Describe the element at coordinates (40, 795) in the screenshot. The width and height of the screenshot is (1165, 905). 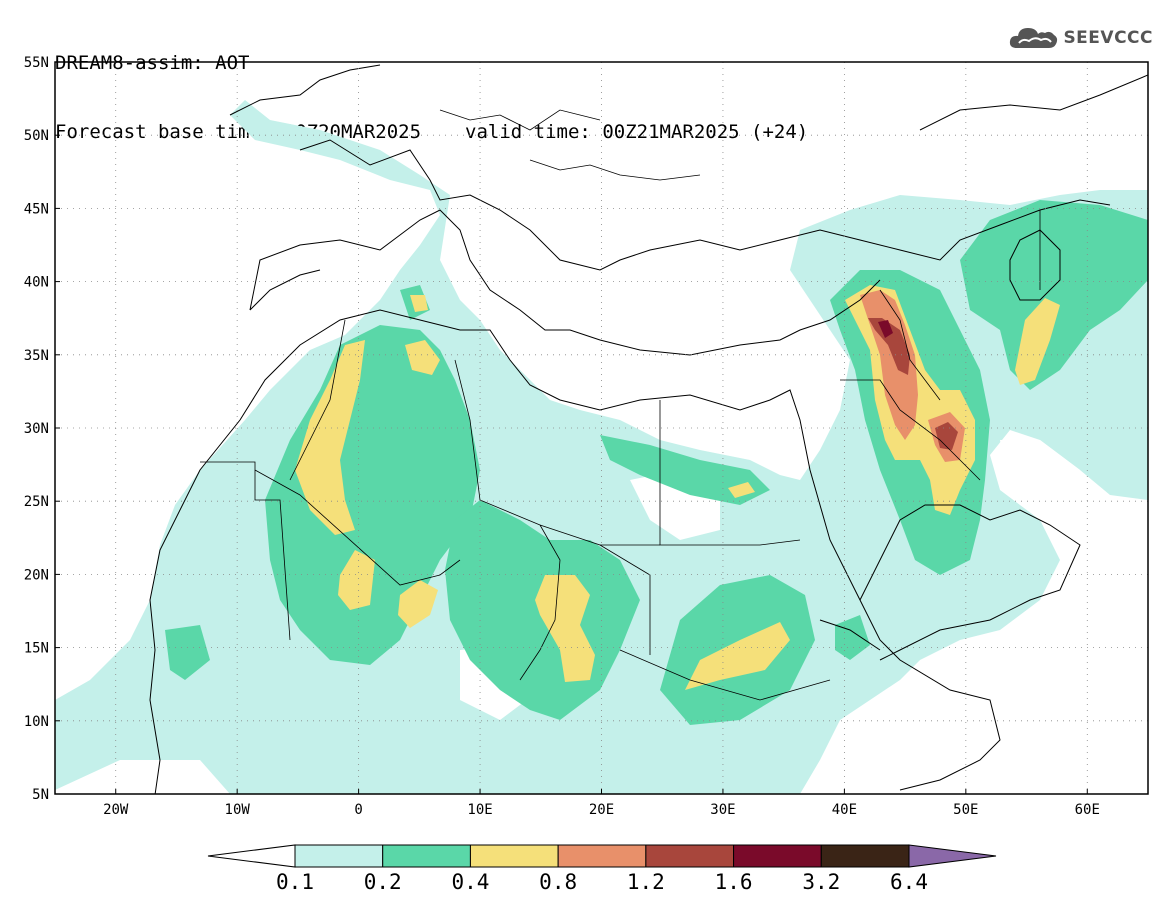
I see `latitude-label: 5N` at that location.